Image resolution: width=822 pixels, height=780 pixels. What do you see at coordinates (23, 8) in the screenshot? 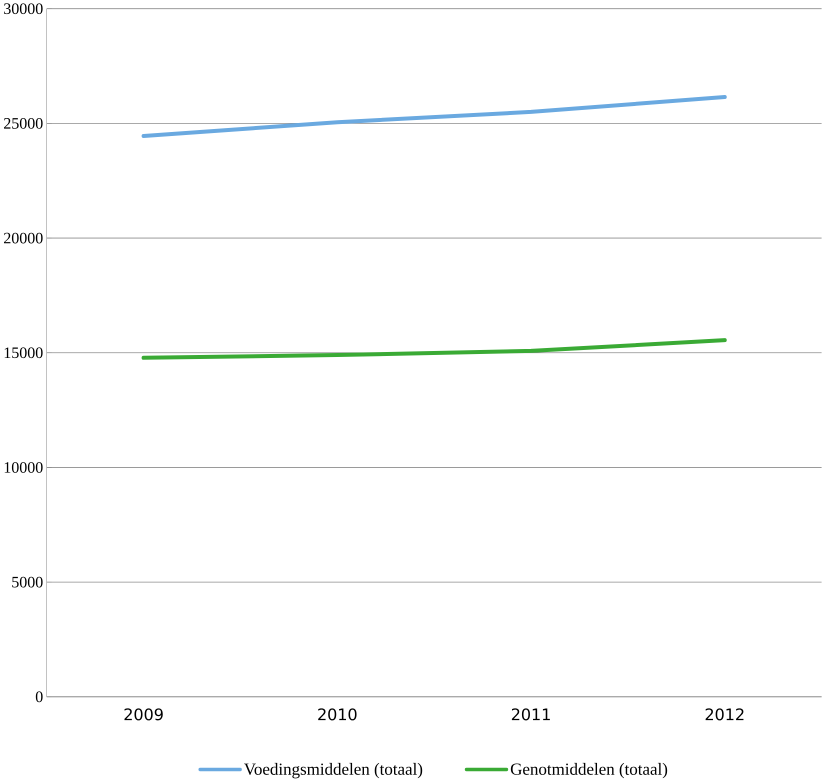
I see `y-tick-label: 30000` at bounding box center [23, 8].